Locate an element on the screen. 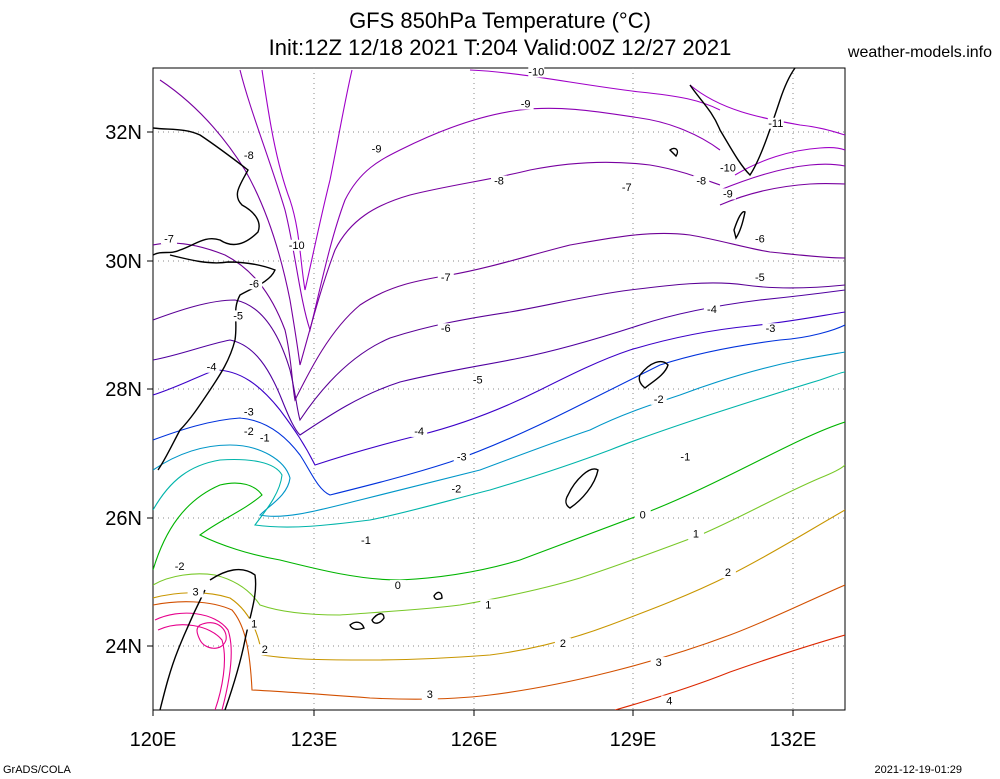 The width and height of the screenshot is (1000, 779). lat-tick-label: 30N is located at coordinates (123, 262).